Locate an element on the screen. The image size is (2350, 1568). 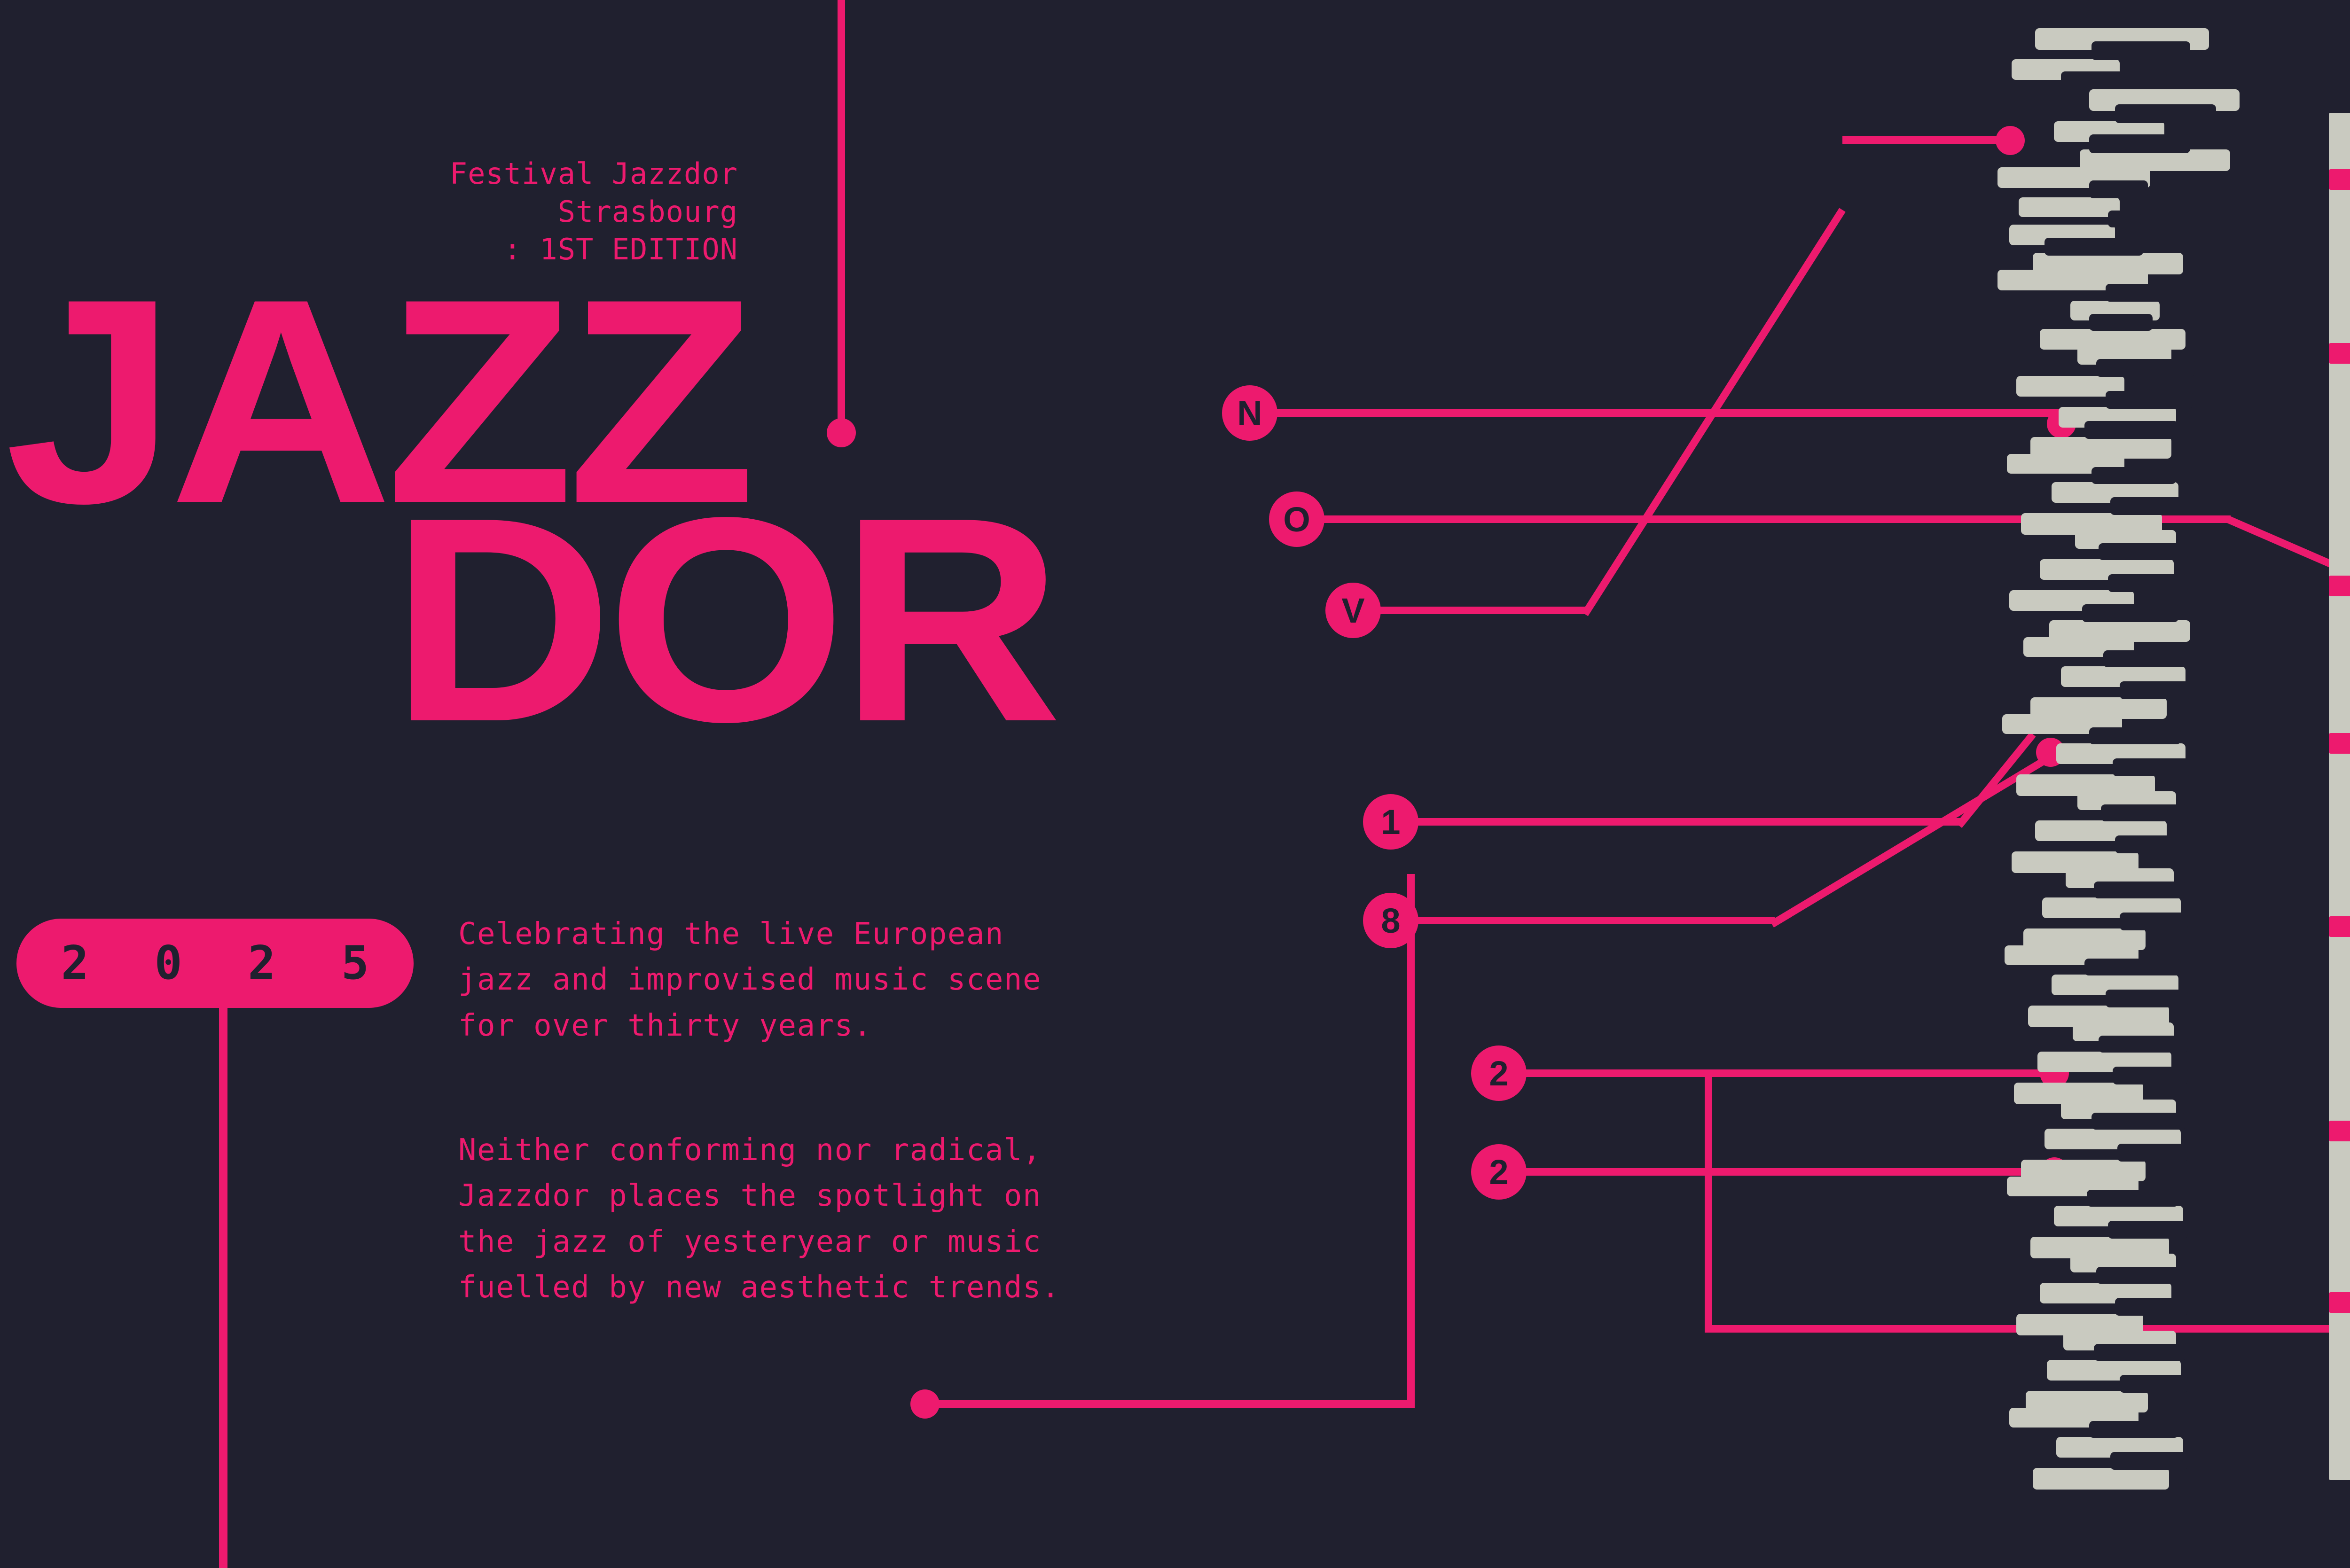
date-trunk-line is located at coordinates (1708, 1201).